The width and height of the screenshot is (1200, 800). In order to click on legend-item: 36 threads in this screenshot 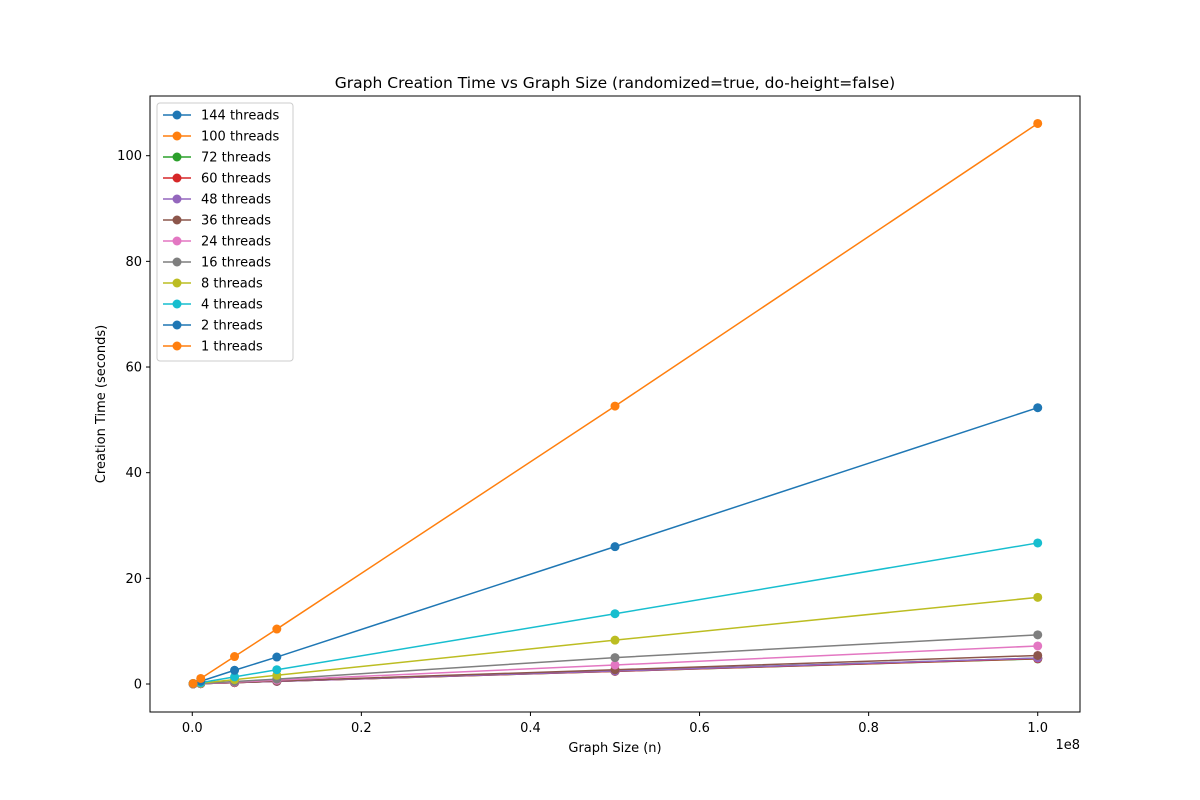, I will do `click(217, 221)`.